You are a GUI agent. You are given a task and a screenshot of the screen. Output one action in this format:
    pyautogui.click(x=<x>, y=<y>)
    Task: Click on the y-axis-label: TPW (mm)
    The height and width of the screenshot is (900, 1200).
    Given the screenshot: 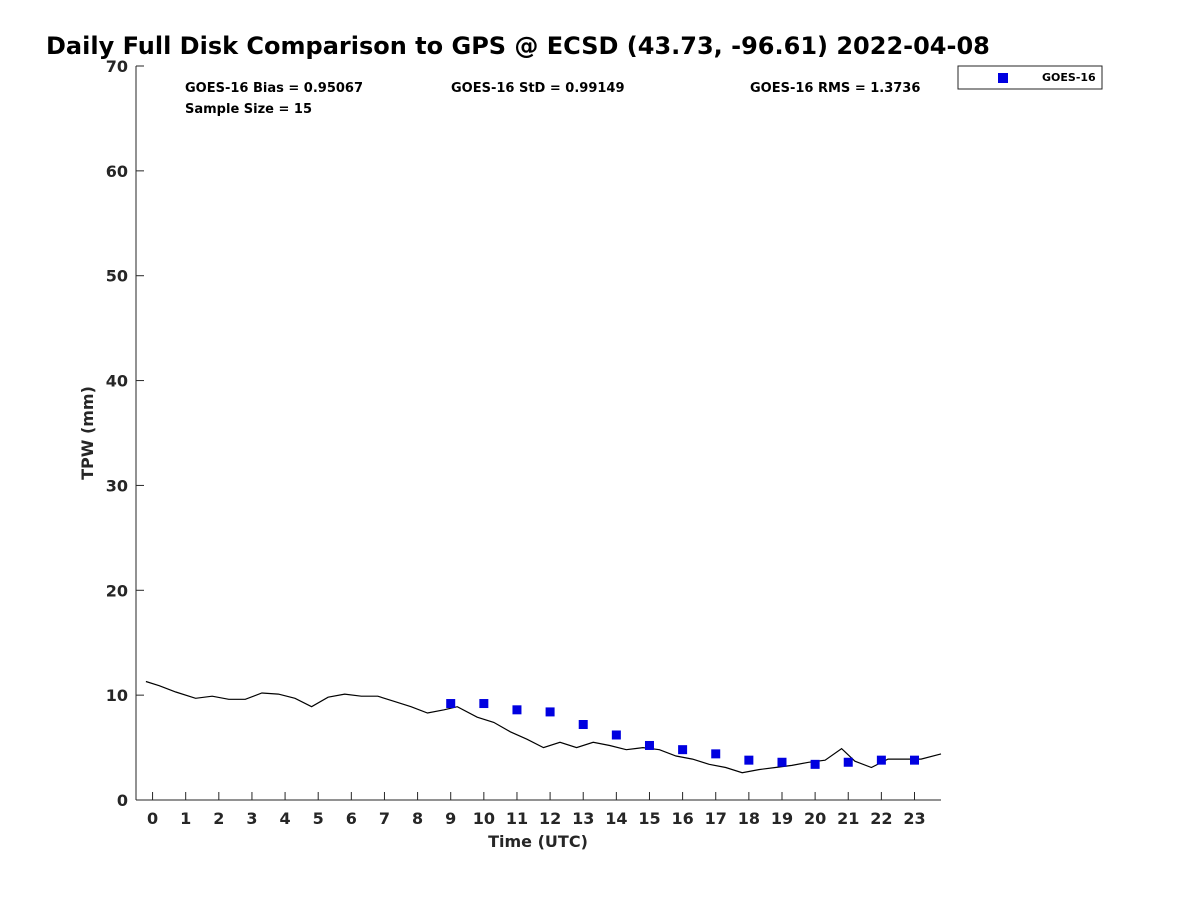 What is the action you would take?
    pyautogui.click(x=87, y=433)
    